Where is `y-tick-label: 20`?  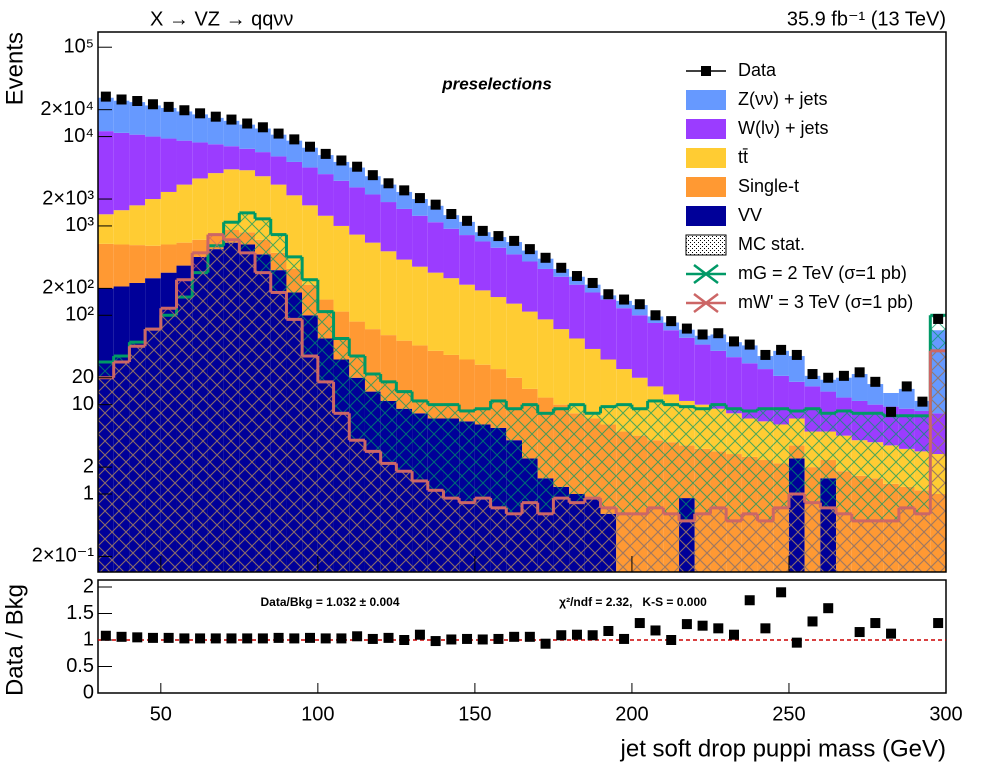
y-tick-label: 20 is located at coordinates (83, 377).